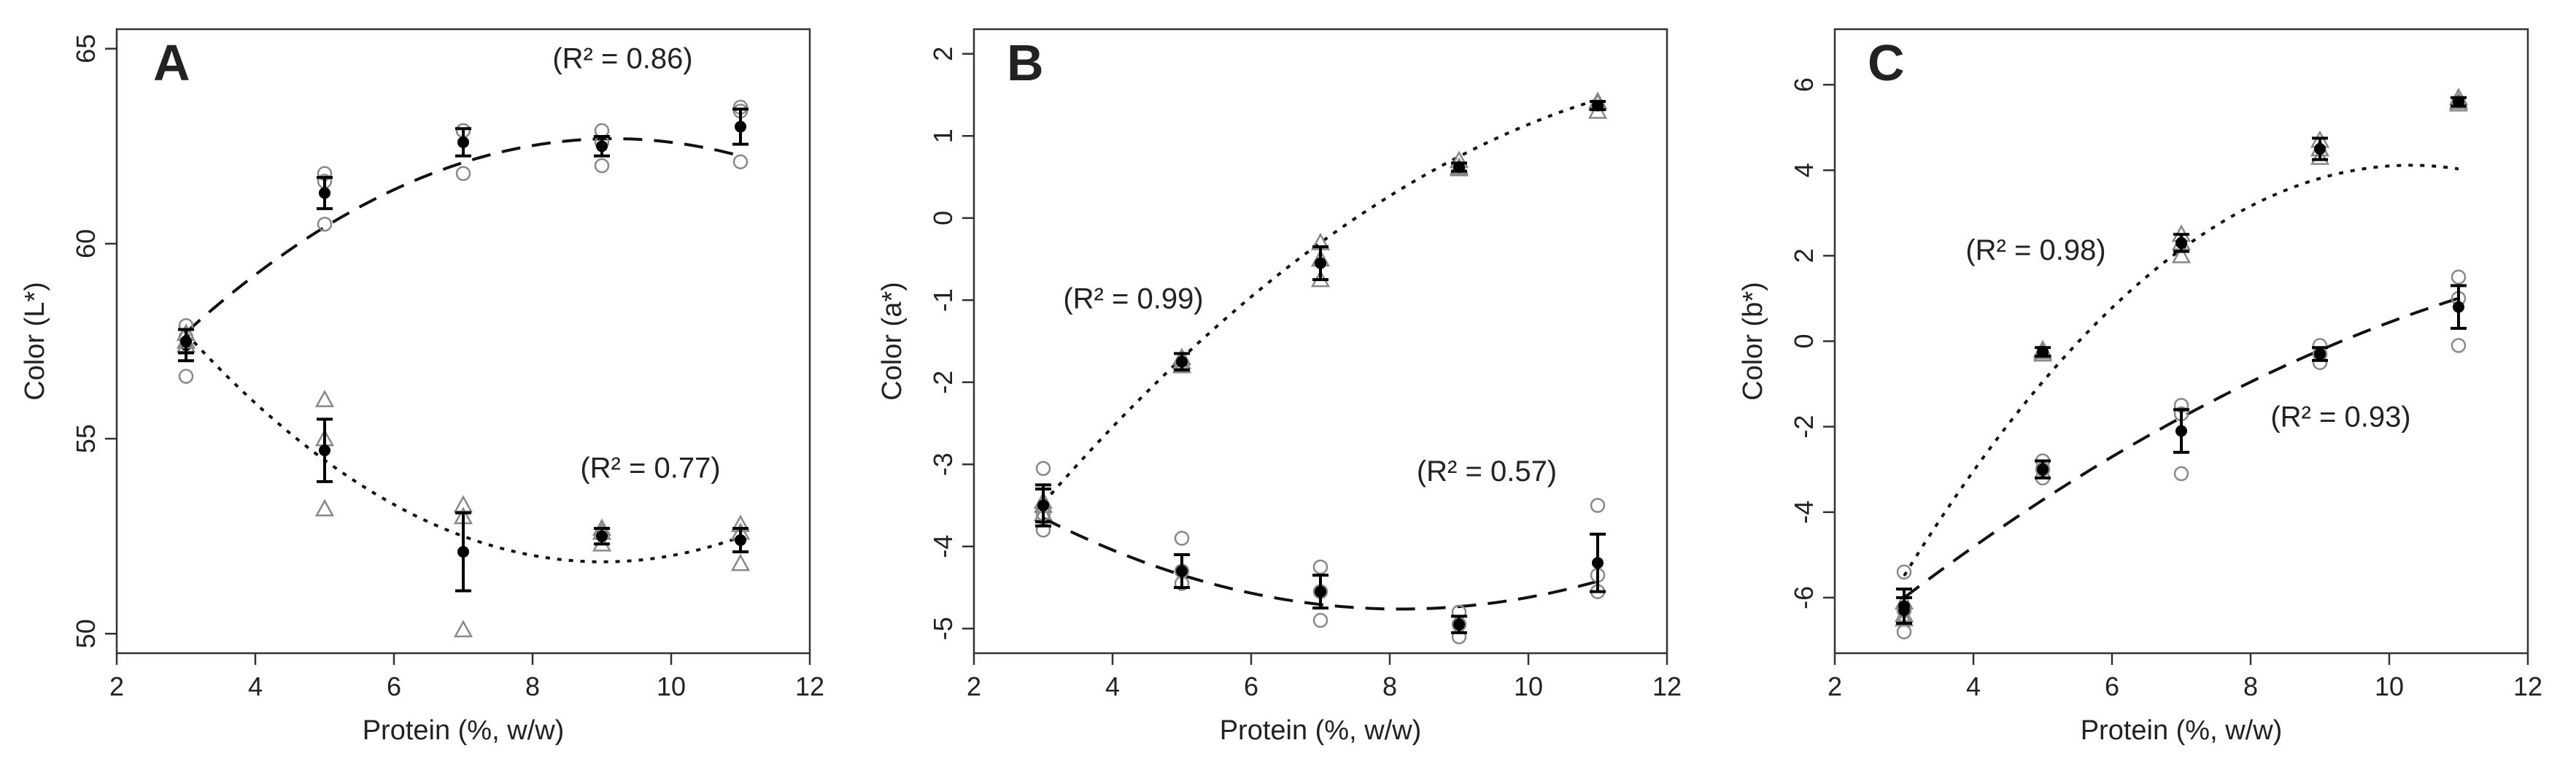 Image resolution: width=2576 pixels, height=778 pixels. What do you see at coordinates (1320, 550) in the screenshot?
I see `series-circle: (R² = 0.57)` at bounding box center [1320, 550].